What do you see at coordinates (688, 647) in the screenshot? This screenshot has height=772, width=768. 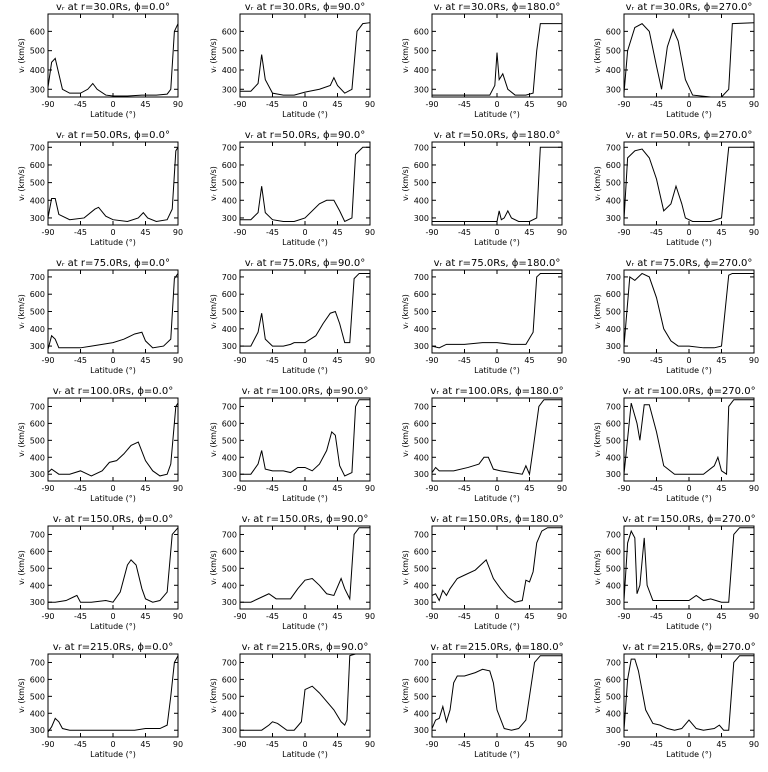 I see `panel-title: vᵣ at r=215.0Rs, ϕ=270.0°` at bounding box center [688, 647].